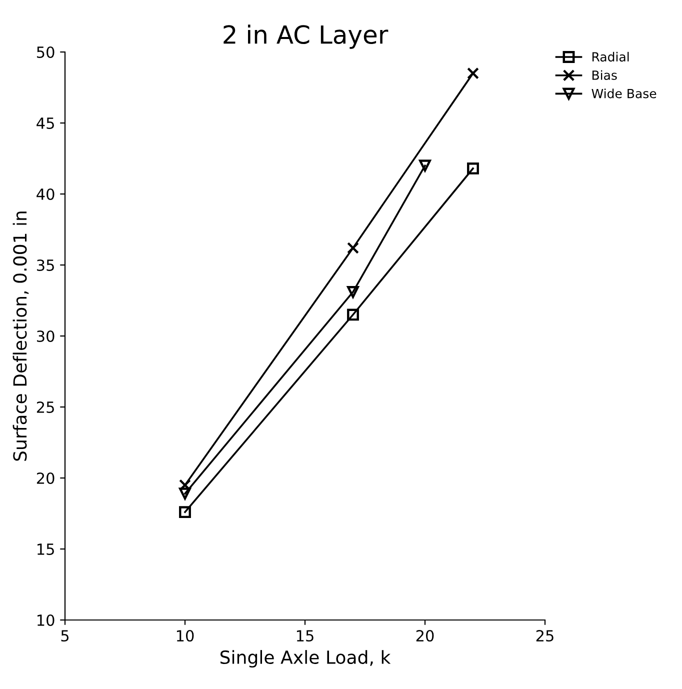  Describe the element at coordinates (65, 636) in the screenshot. I see `x-tick-label: 5` at that location.